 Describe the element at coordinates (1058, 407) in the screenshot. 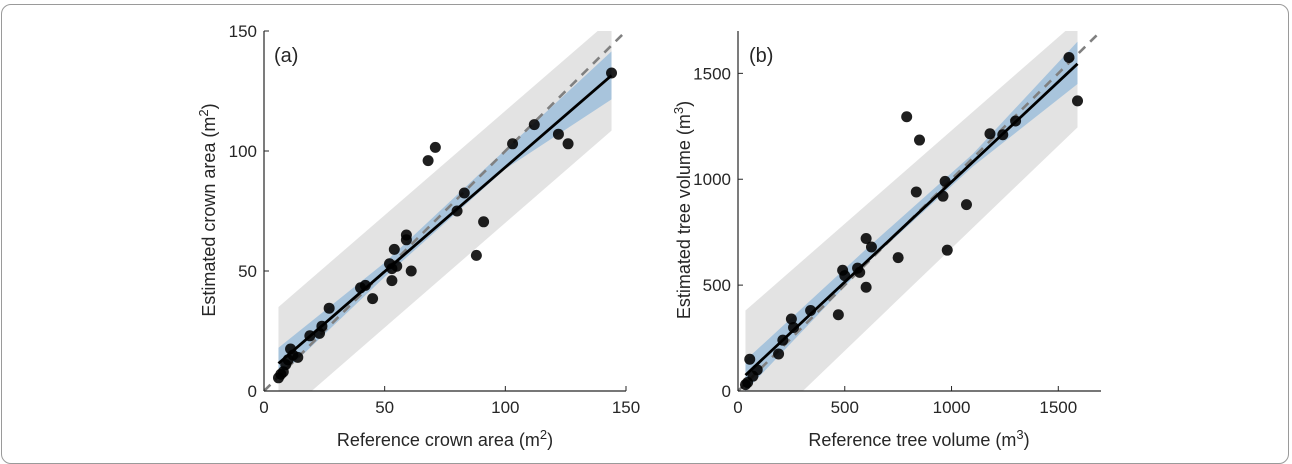

I see `x-tick-label: 1500` at that location.